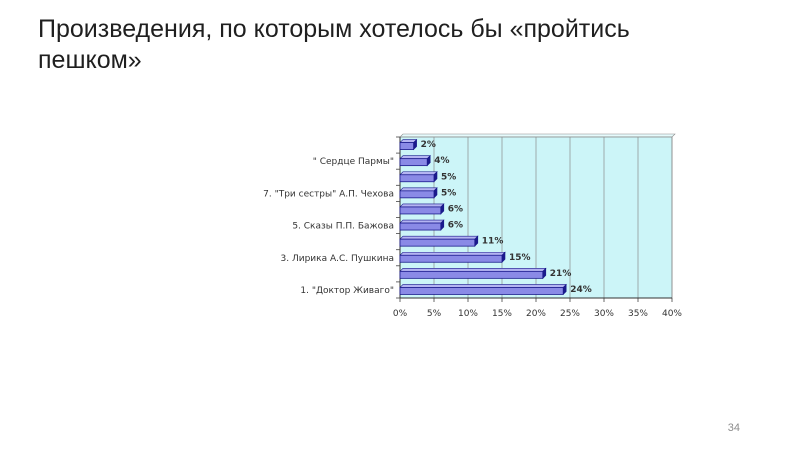 This screenshot has width=800, height=450. What do you see at coordinates (604, 314) in the screenshot?
I see `x-tick-label: 30%` at bounding box center [604, 314].